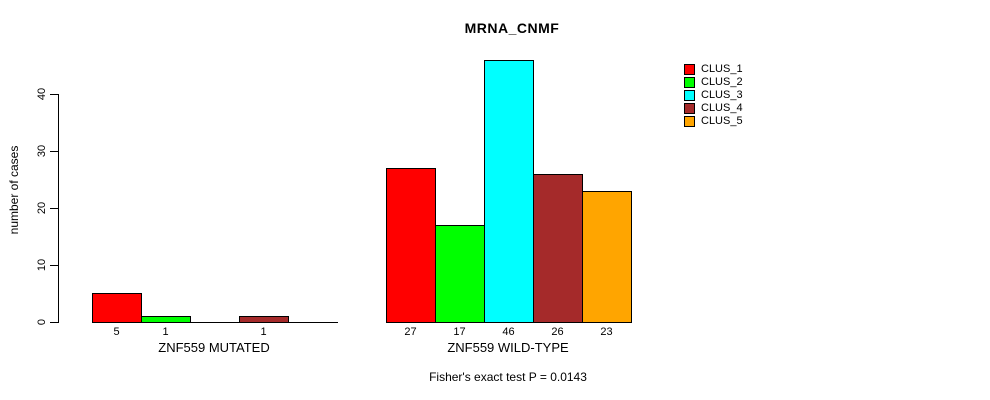  I want to click on legend-label: CLUS_3, so click(722, 95).